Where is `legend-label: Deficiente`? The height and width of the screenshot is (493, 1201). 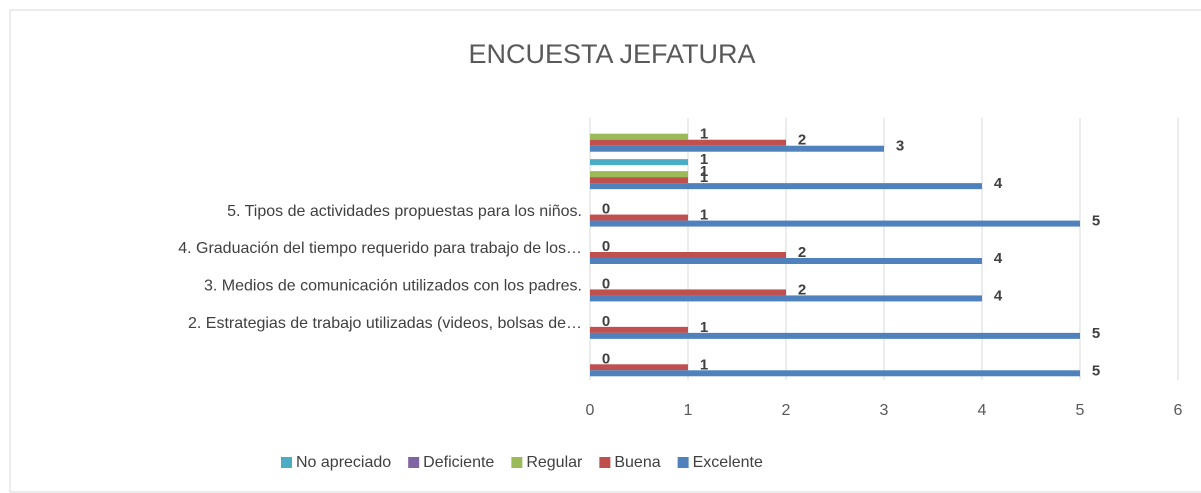
legend-label: Deficiente is located at coordinates (458, 462).